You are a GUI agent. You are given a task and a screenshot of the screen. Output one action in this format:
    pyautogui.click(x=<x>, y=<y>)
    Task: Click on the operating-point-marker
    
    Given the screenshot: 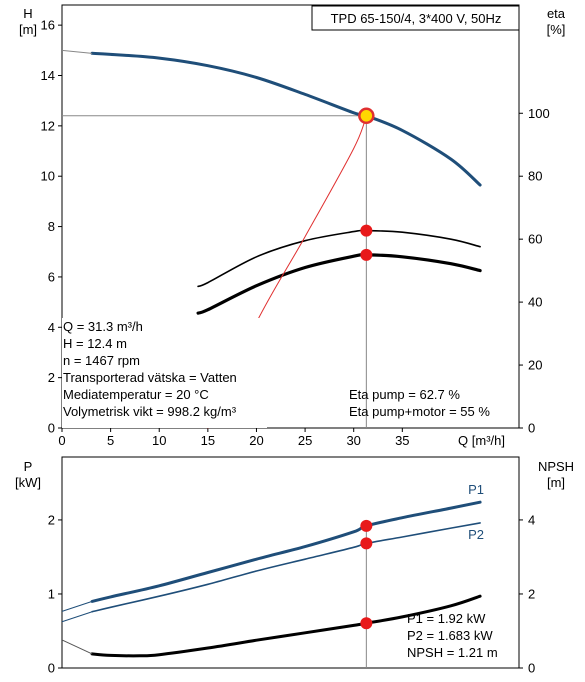 What is the action you would take?
    pyautogui.click(x=366, y=116)
    